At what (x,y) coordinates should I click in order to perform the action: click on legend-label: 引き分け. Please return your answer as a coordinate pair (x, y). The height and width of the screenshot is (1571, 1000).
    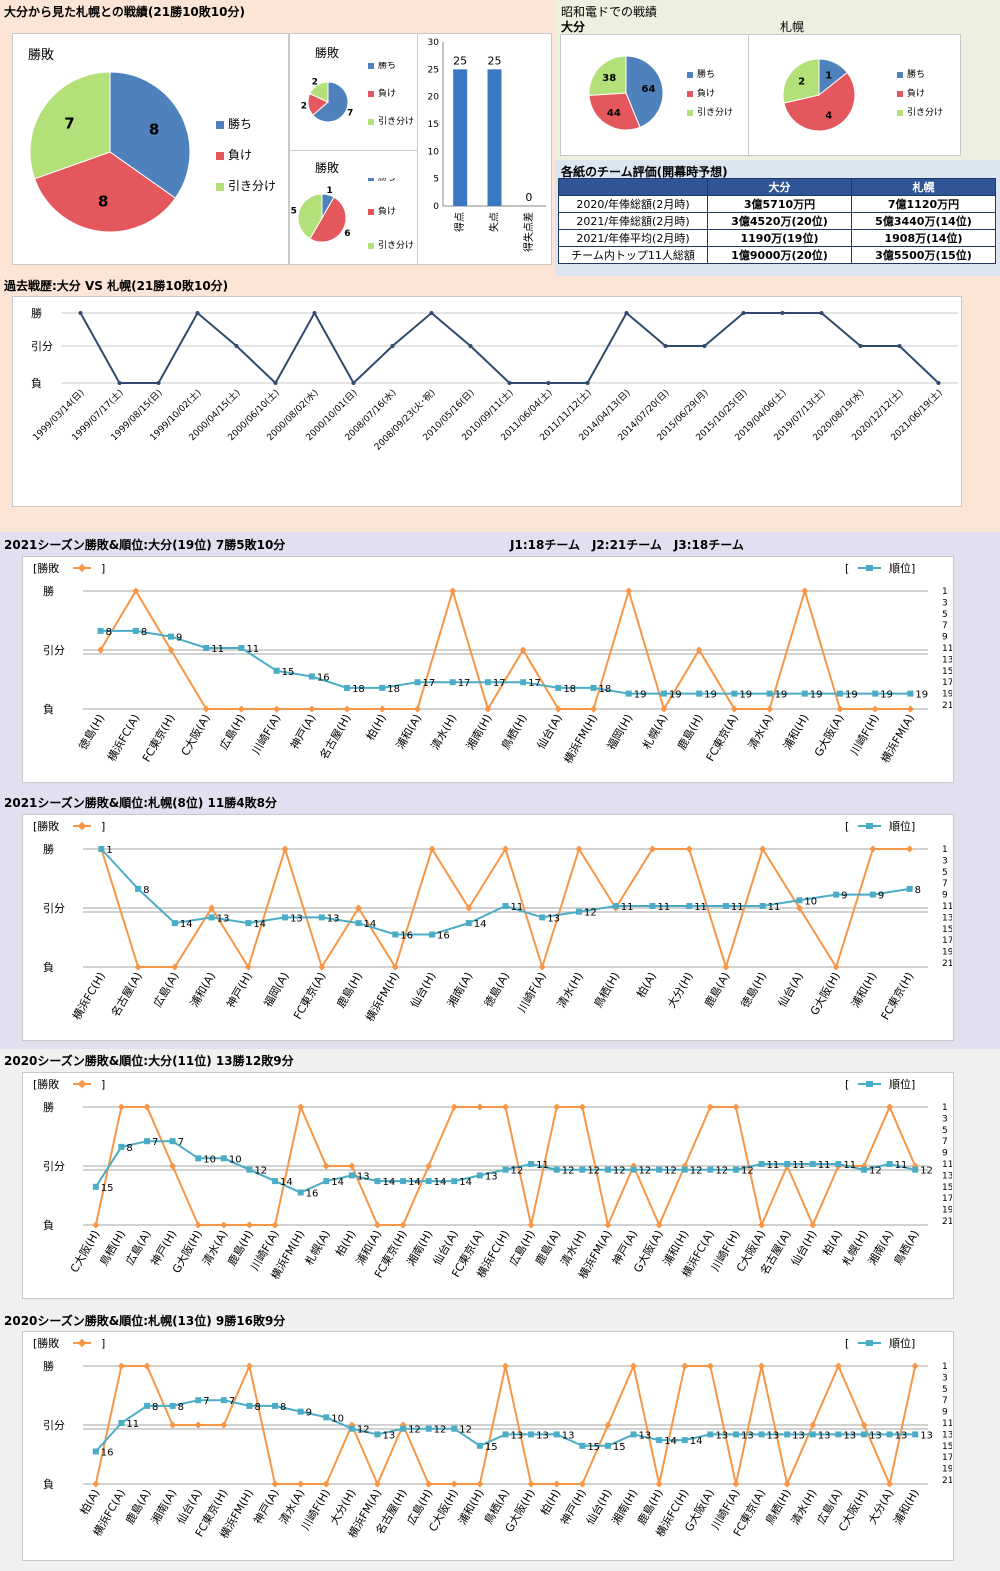
    Looking at the image, I should click on (925, 112).